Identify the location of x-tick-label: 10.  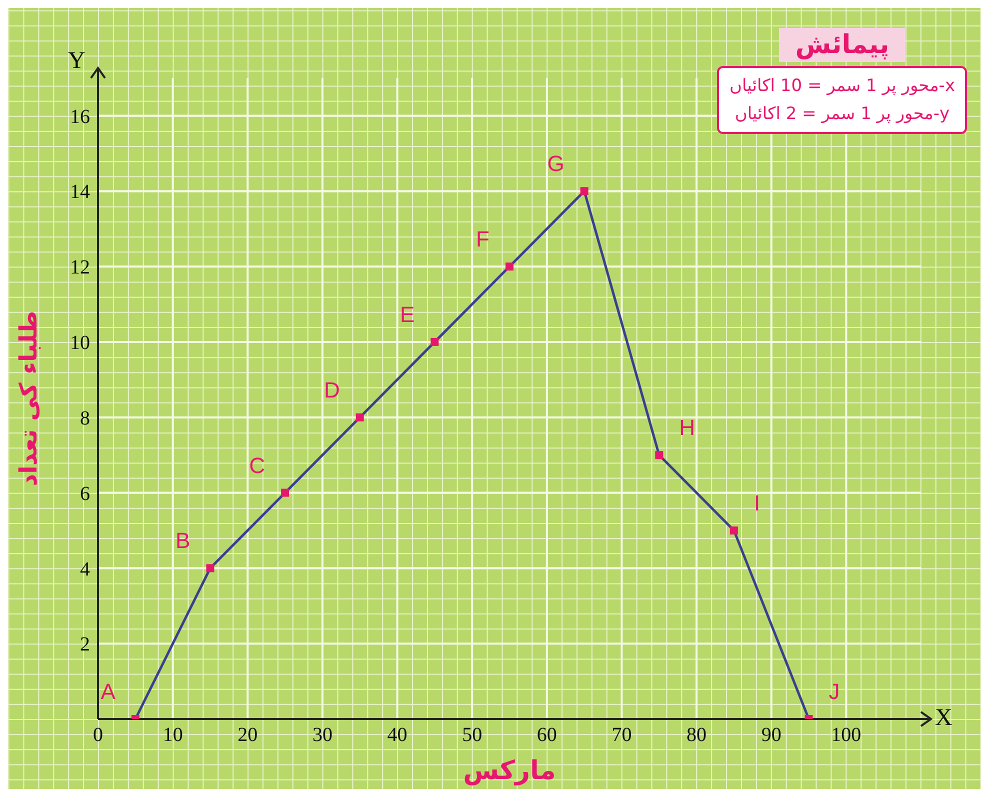
(172, 735).